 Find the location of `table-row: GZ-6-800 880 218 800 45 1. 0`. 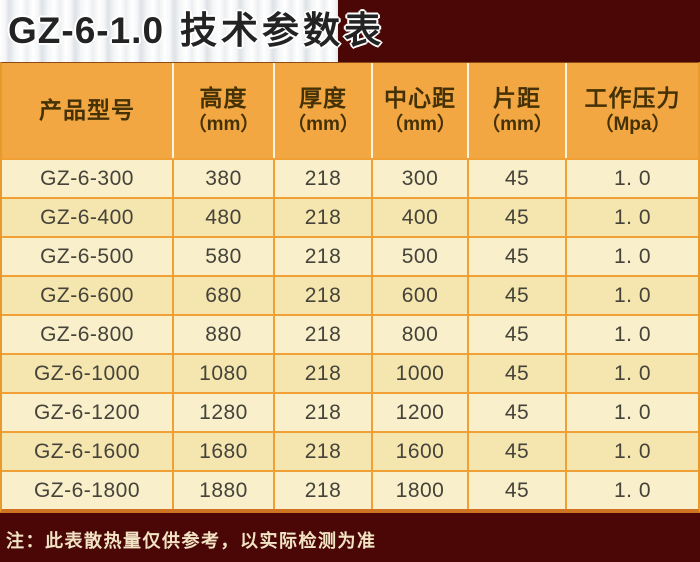

table-row: GZ-6-800 880 218 800 45 1. 0 is located at coordinates (350, 333).